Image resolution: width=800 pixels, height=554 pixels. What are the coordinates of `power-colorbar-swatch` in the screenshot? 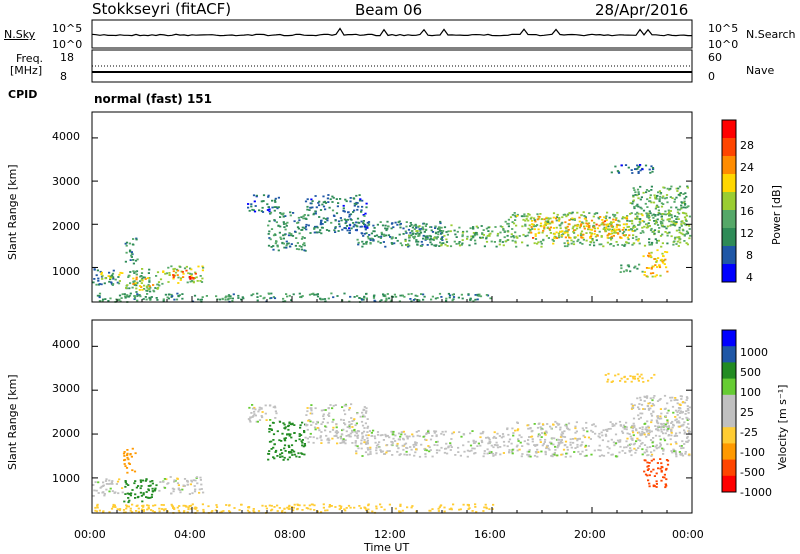 It's located at (729, 219).